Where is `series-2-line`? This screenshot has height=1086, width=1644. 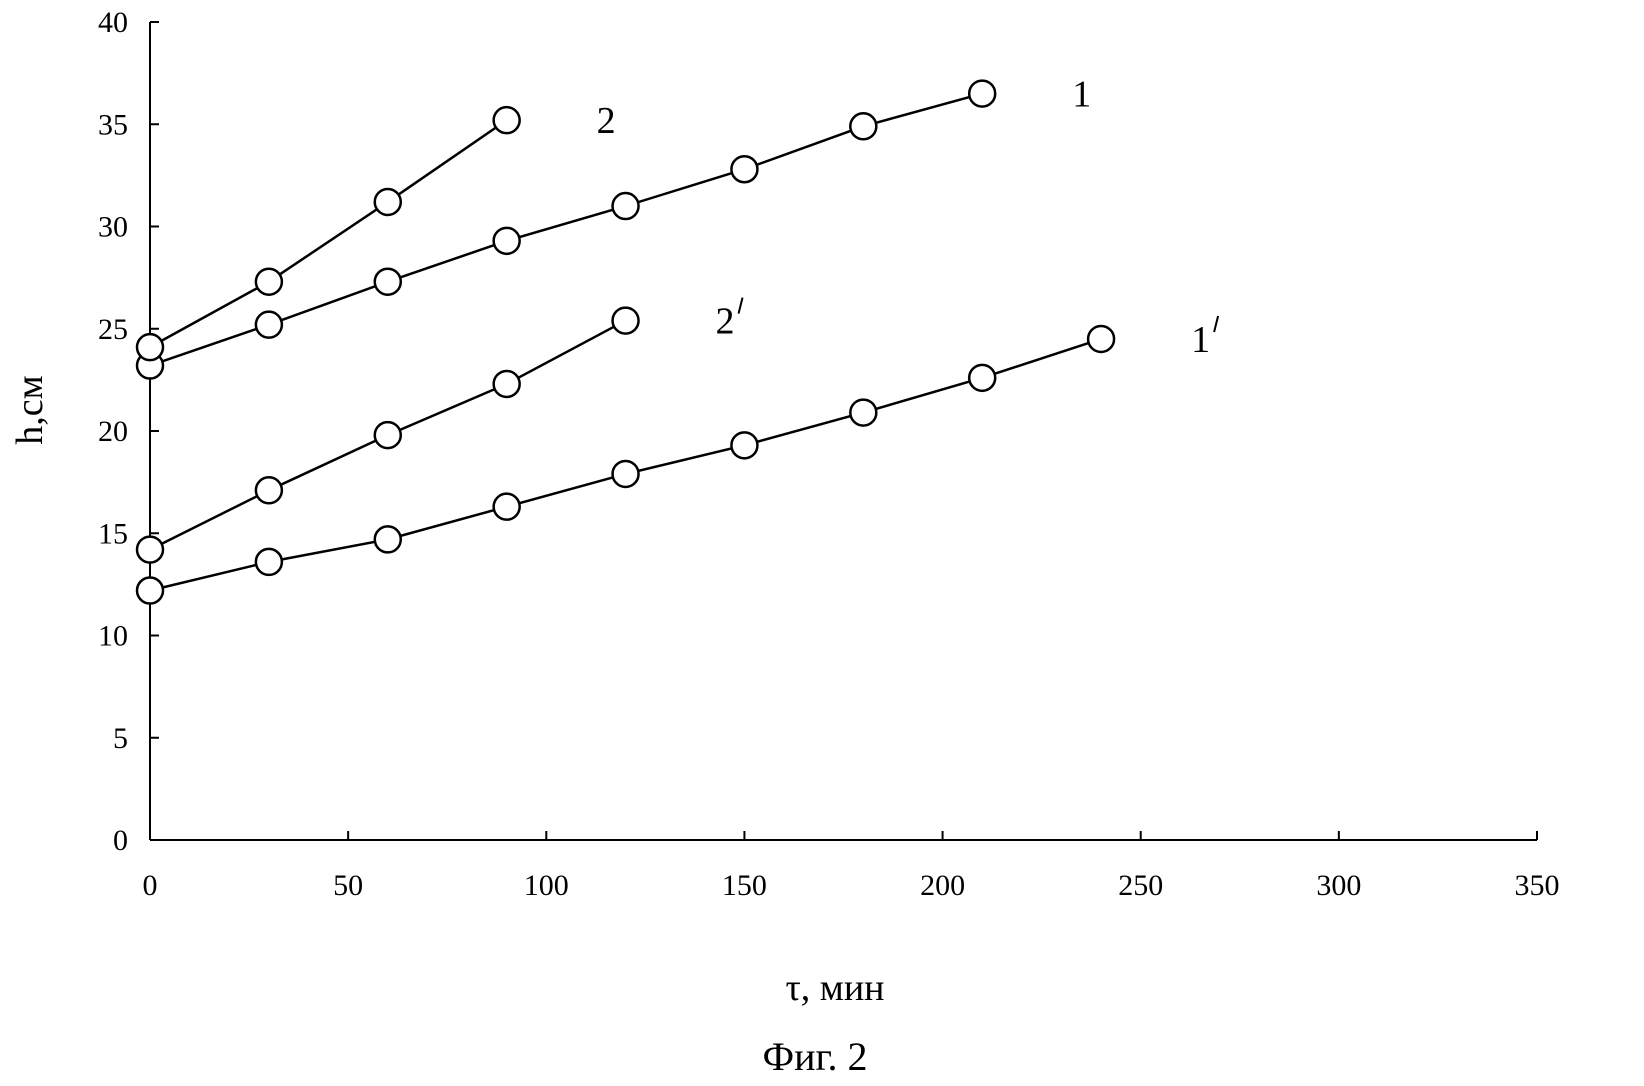 series-2-line is located at coordinates (328, 233).